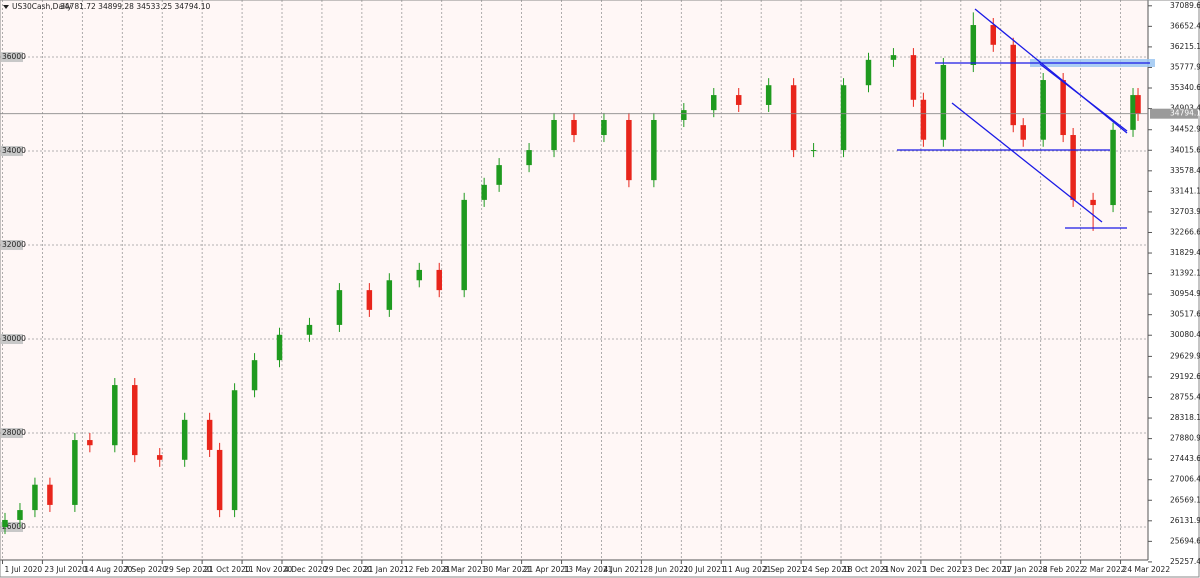 The image size is (1200, 578). Describe the element at coordinates (1185, 499) in the screenshot. I see `y-tick-label: 26569.15` at that location.